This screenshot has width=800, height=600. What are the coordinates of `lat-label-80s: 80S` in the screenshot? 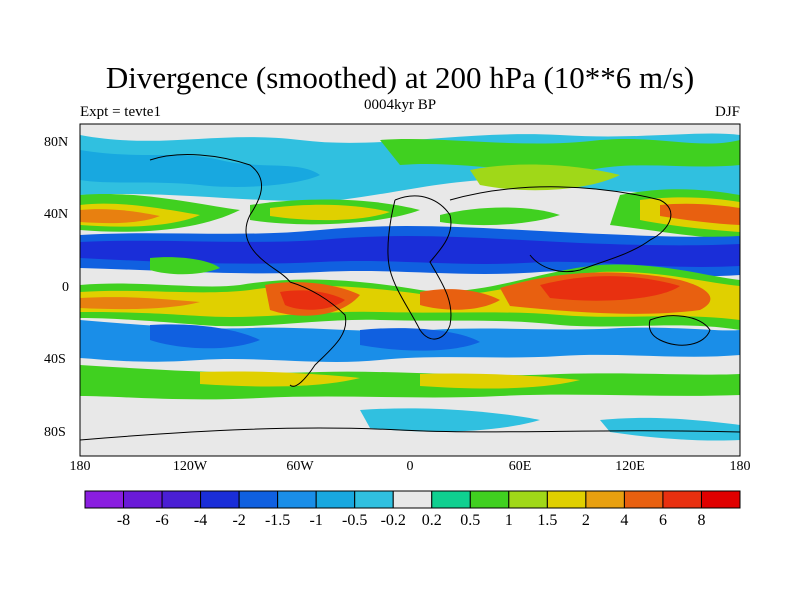 It's located at (55, 432).